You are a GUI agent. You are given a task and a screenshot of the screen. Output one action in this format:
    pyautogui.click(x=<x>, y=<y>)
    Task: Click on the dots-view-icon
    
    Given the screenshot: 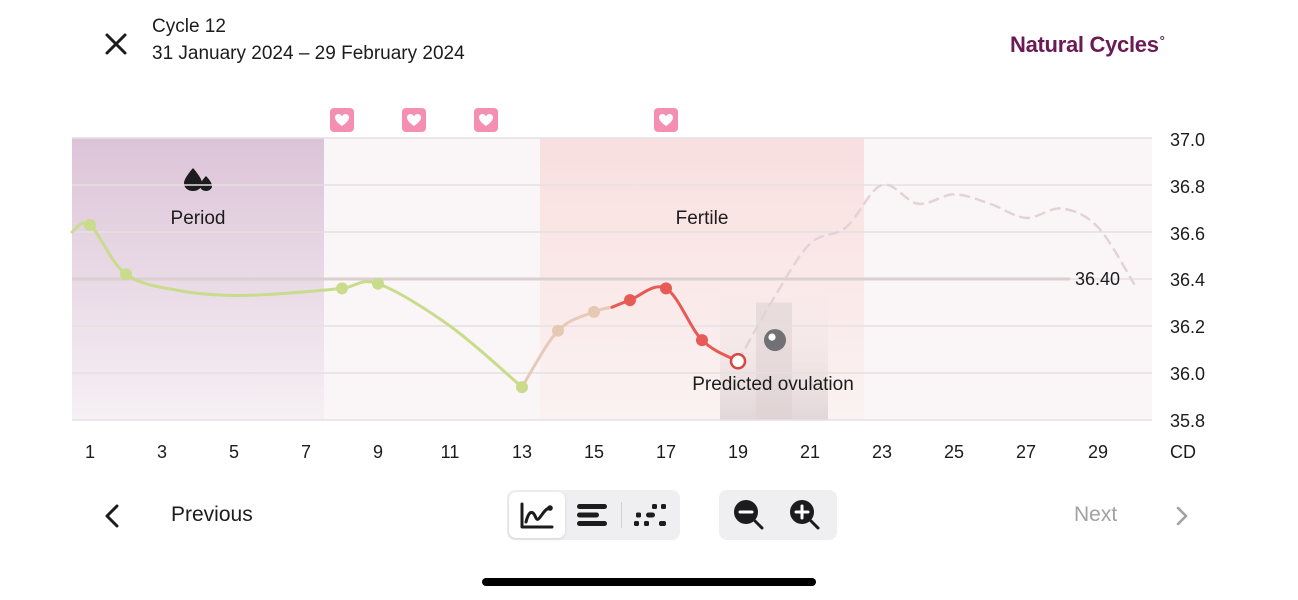 What is the action you would take?
    pyautogui.click(x=650, y=515)
    